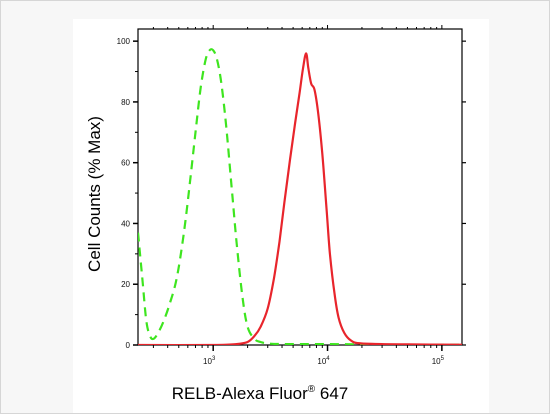 The image size is (550, 414). What do you see at coordinates (209, 361) in the screenshot?
I see `x-tick-label-10-3: 10³` at bounding box center [209, 361].